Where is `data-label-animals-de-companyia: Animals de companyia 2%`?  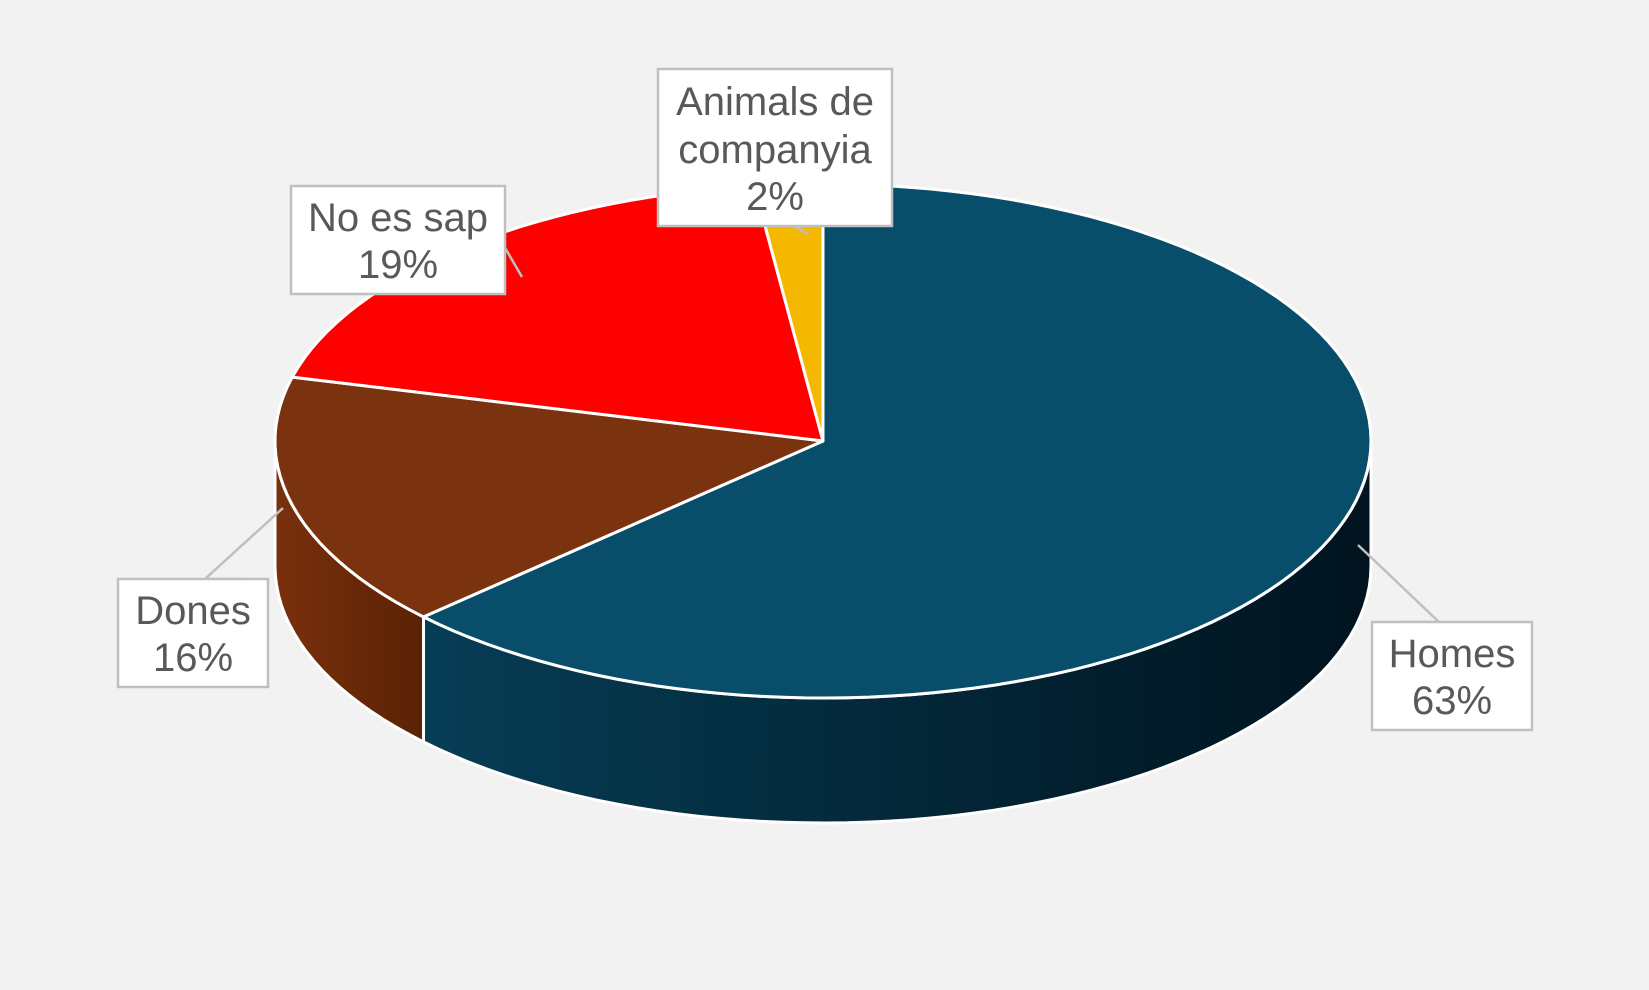
data-label-animals-de-companyia: Animals de companyia 2% is located at coordinates (775, 151).